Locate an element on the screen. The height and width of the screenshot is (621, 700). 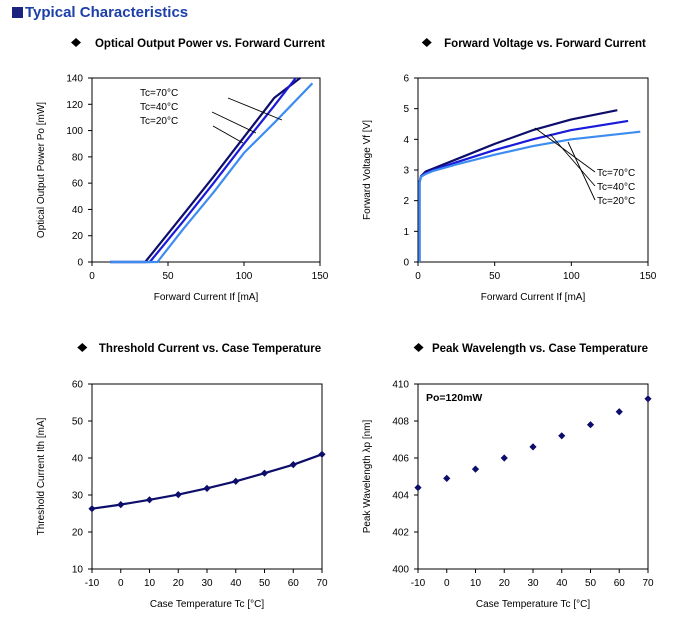
y-tick-label: 80 is located at coordinates (78, 157).